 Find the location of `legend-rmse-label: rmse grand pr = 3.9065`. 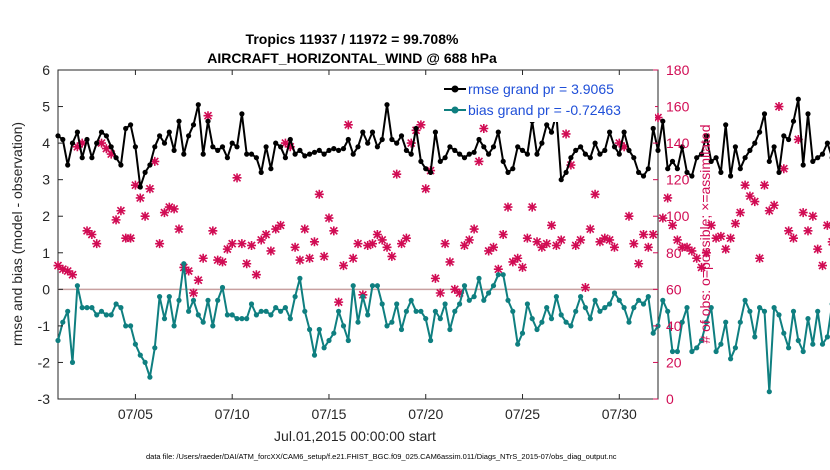

legend-rmse-label: rmse grand pr = 3.9065 is located at coordinates (541, 89).